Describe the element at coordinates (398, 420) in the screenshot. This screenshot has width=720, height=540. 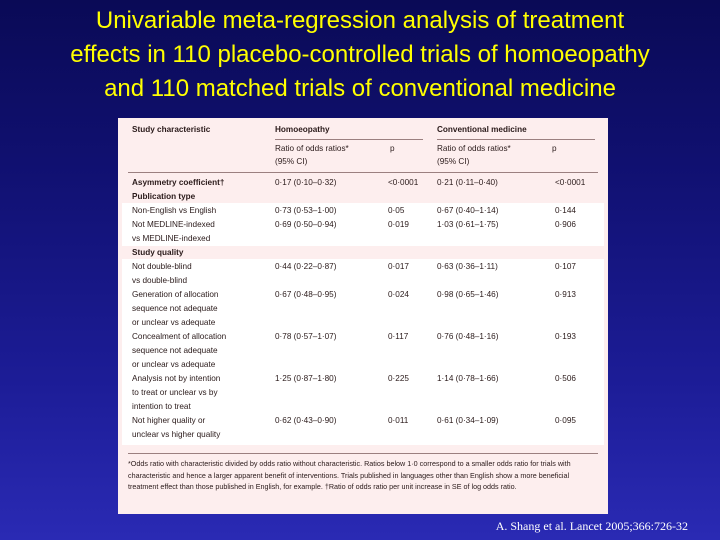
I see `cell-h-p: 0·011` at that location.